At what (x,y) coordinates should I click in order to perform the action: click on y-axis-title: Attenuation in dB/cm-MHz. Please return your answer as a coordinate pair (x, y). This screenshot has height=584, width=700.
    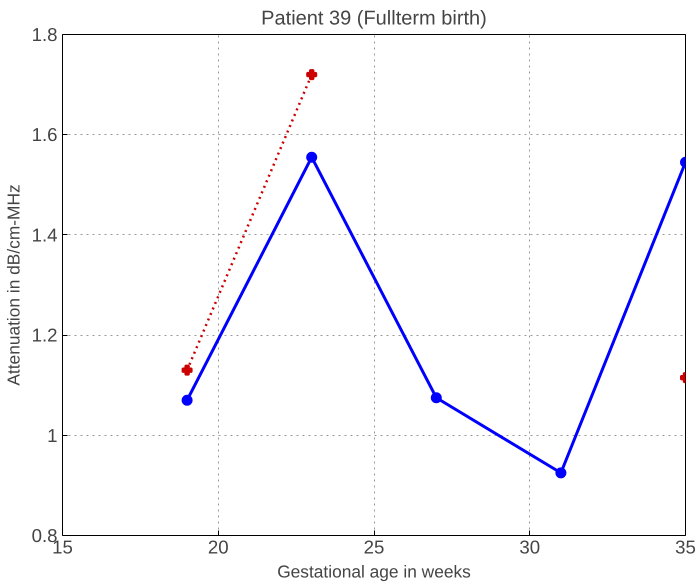
    Looking at the image, I should click on (14, 285).